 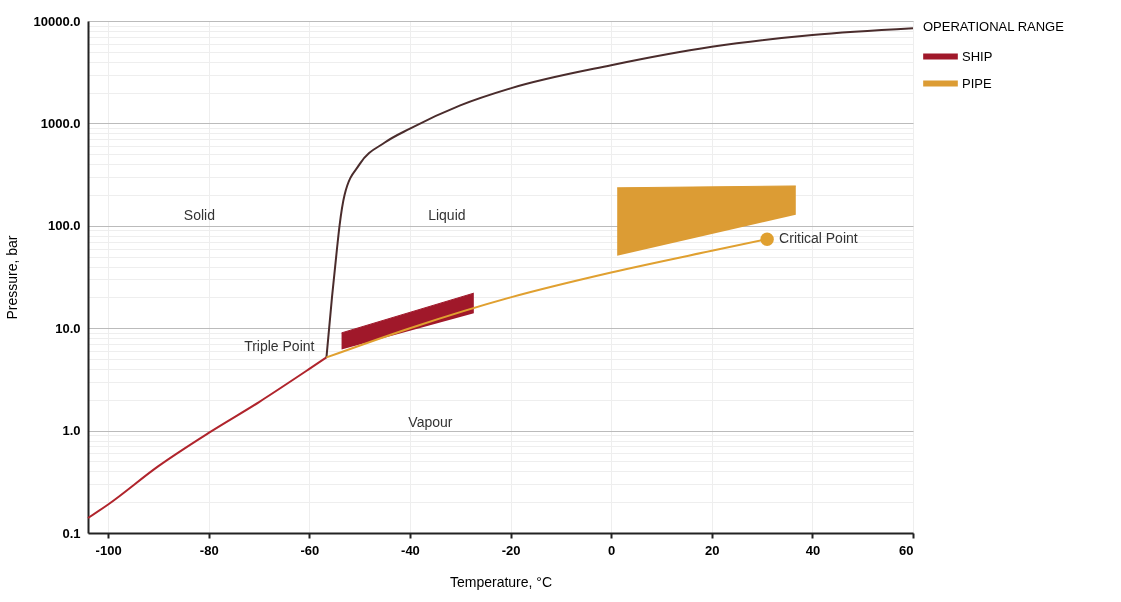 I want to click on y-tick-label: 1000.0, so click(x=60, y=123).